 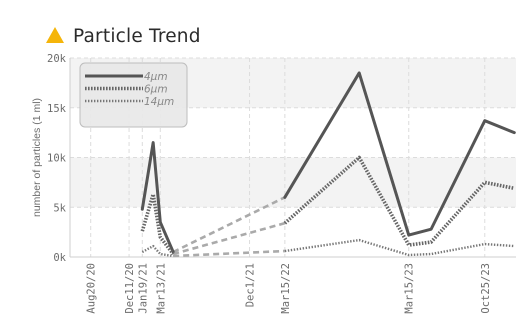 I want to click on x-tick-label: Dec1/21, so click(x=251, y=285).